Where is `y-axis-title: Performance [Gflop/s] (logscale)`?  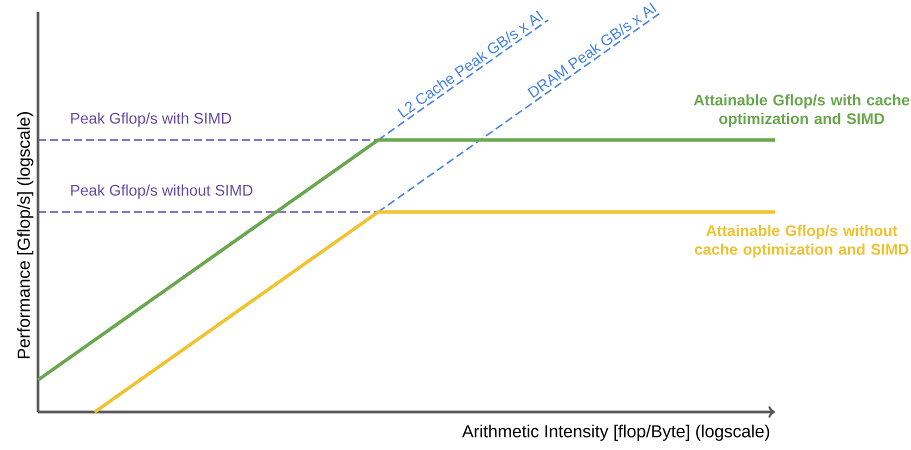
y-axis-title: Performance [Gflop/s] (logscale) is located at coordinates (25, 235).